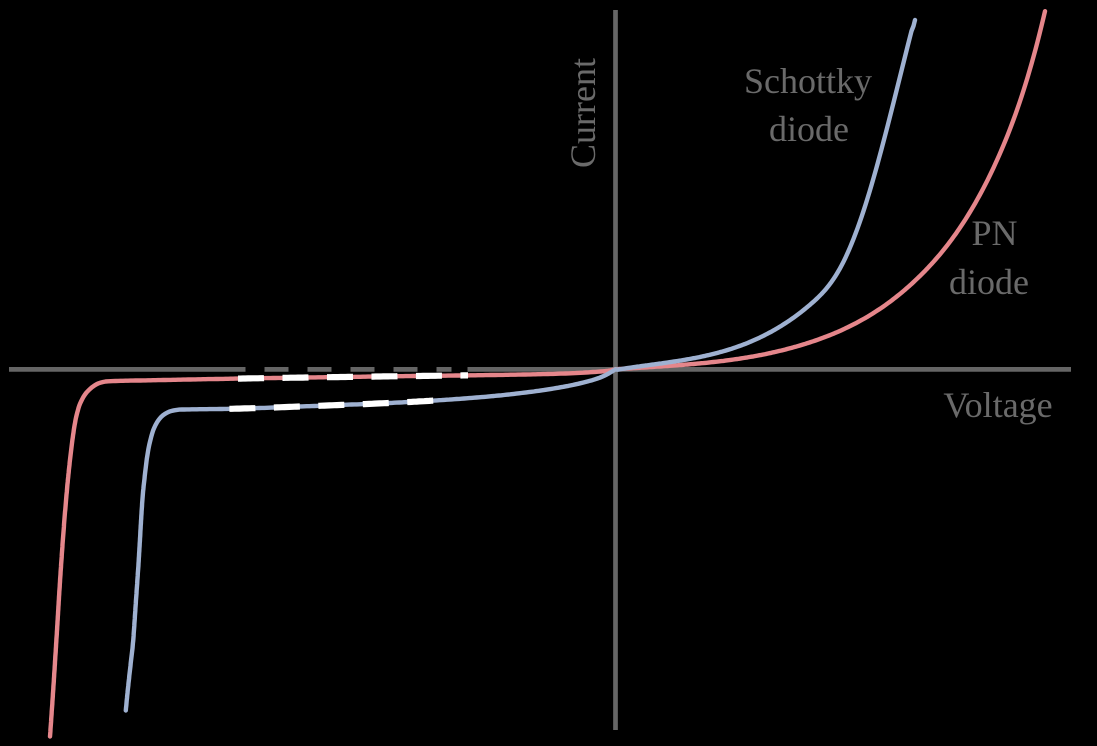  I want to click on svg-text: PN, so click(994, 233).